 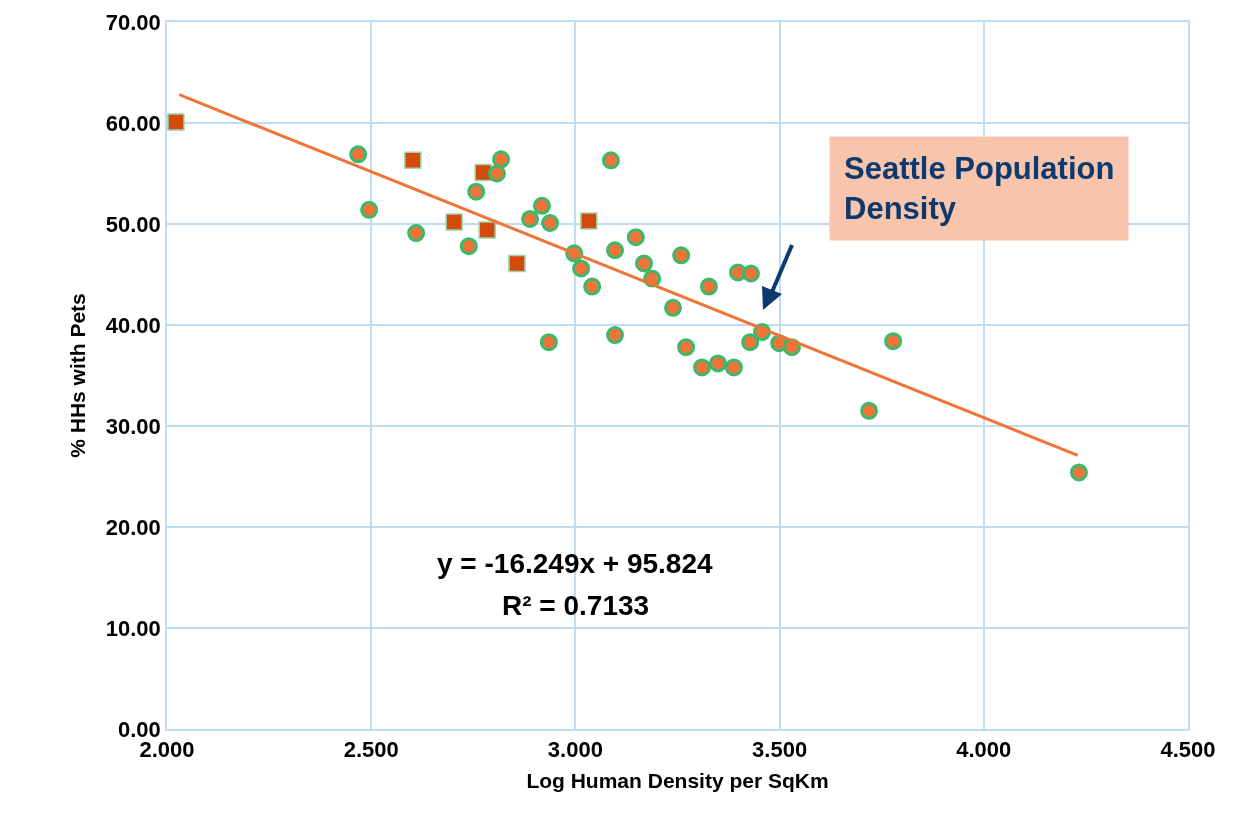 I want to click on y-tick-label: 10.00, so click(x=133, y=628).